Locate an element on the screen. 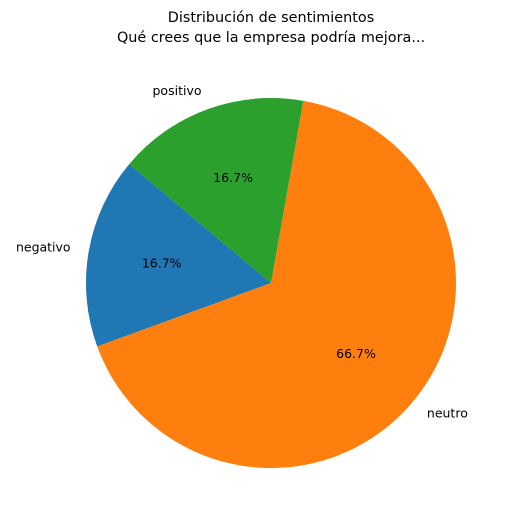 The image size is (512, 525). slice-label-negativo: negativo is located at coordinates (43, 246).